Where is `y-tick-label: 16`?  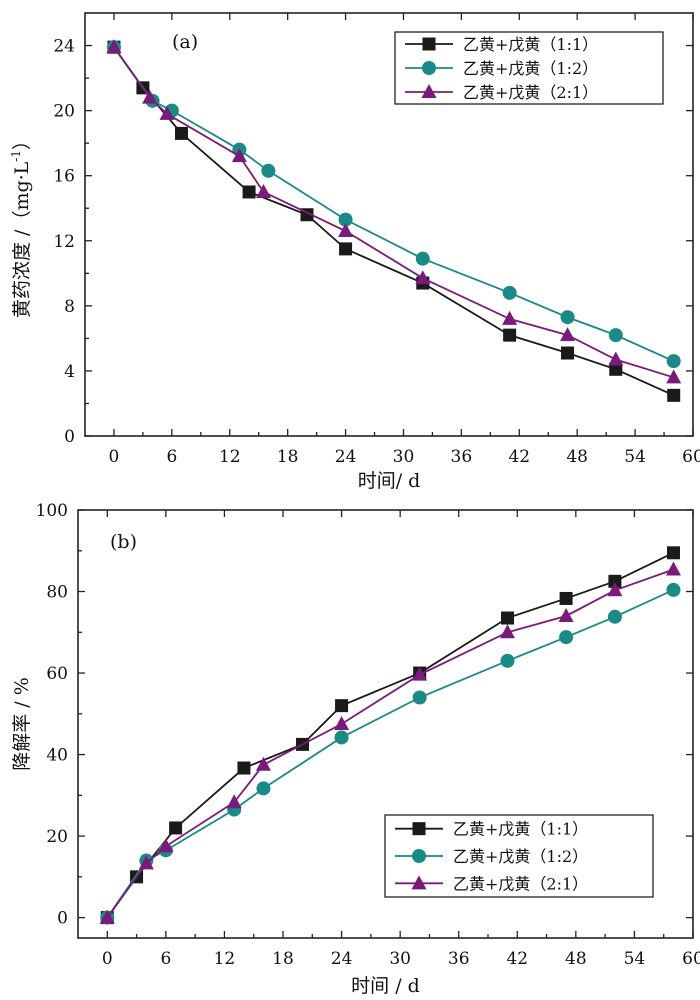 y-tick-label: 16 is located at coordinates (64, 177).